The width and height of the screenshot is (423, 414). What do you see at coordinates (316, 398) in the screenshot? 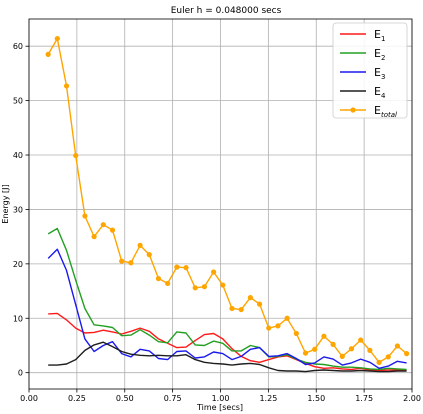
I see `x-tick-label: 1.50` at bounding box center [316, 398].